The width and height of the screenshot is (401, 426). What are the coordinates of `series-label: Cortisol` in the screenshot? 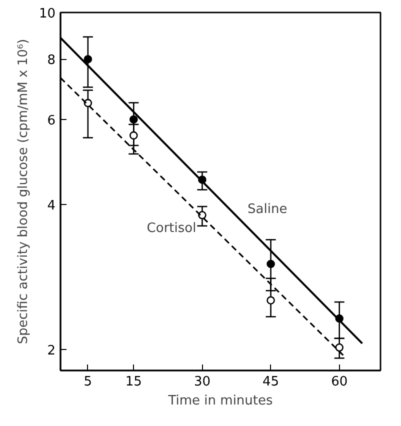 It's located at (171, 228).